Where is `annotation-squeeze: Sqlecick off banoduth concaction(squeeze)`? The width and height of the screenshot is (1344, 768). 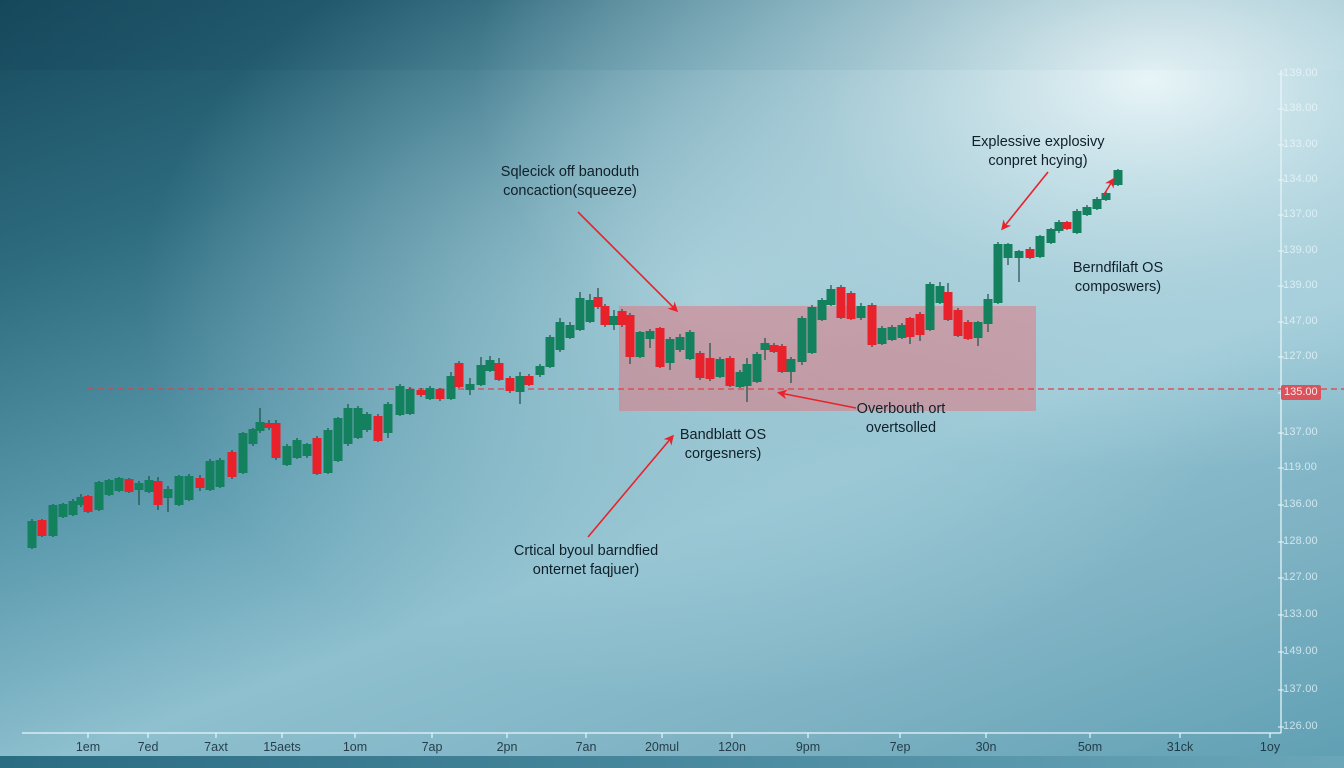 annotation-squeeze: Sqlecick off banoduth concaction(squeeze) is located at coordinates (570, 181).